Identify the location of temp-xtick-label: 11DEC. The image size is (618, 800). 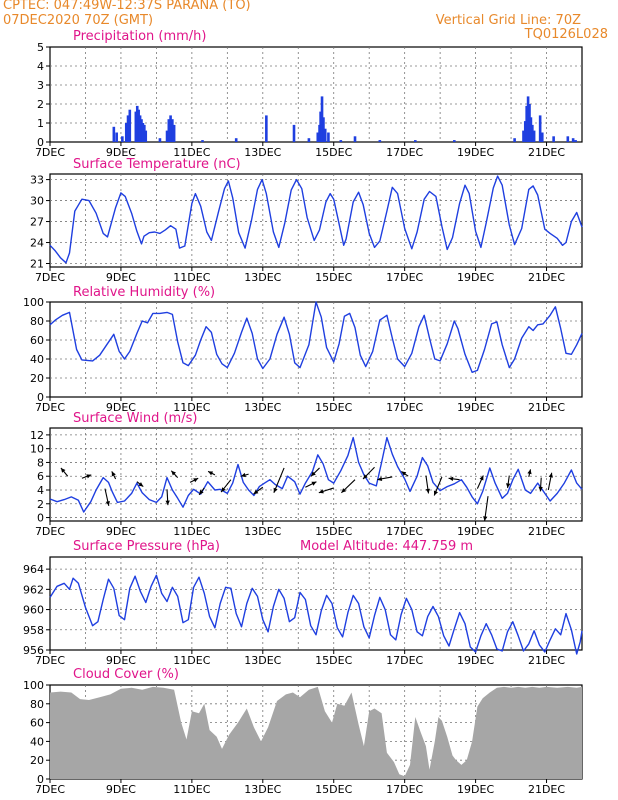
(191, 277).